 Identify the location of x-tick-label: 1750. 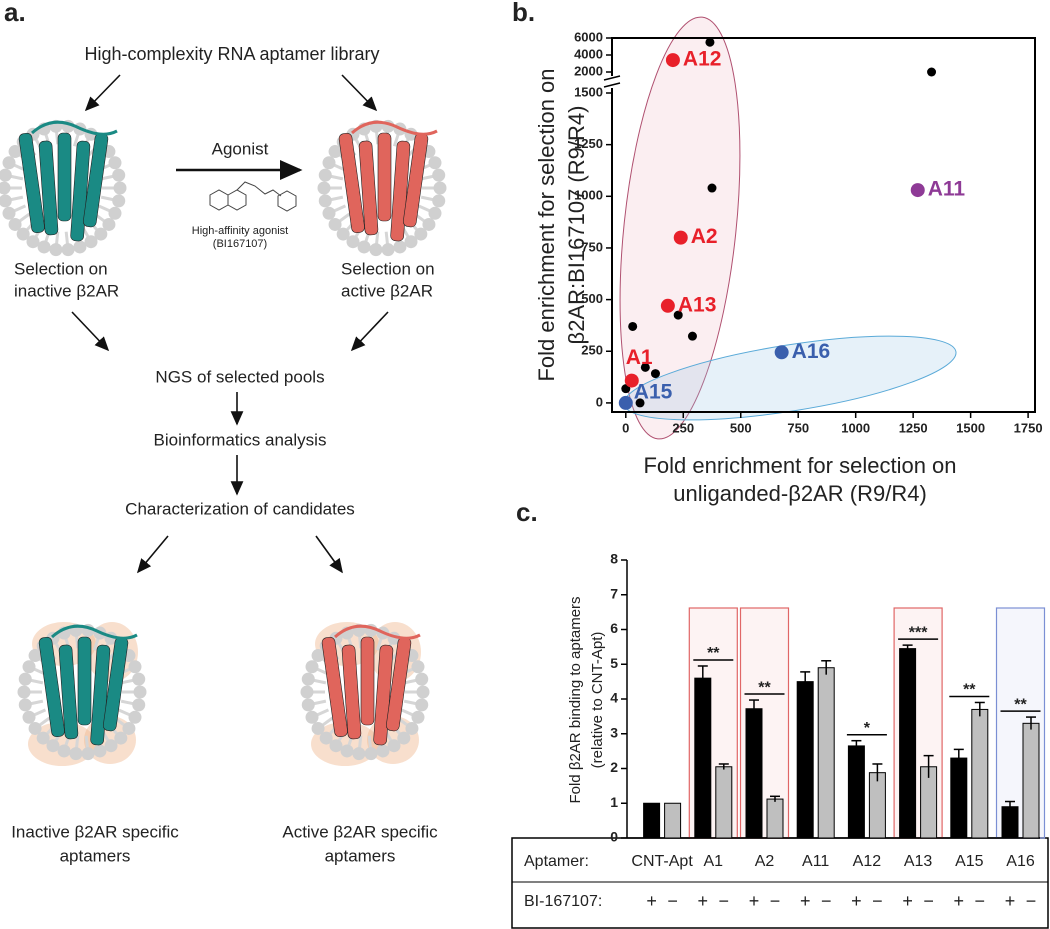
(1028, 427).